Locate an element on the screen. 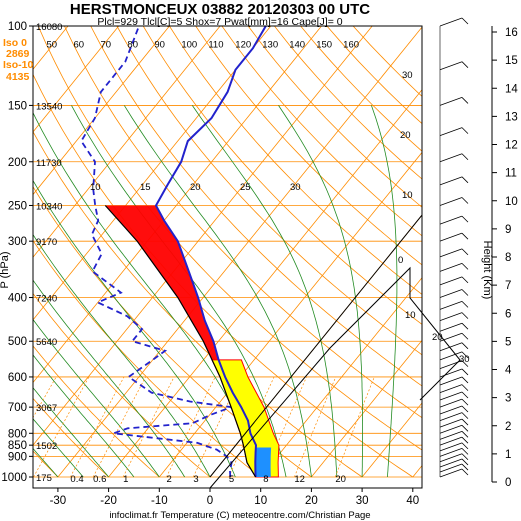  iso0-label: Iso 0 is located at coordinates (15, 43).